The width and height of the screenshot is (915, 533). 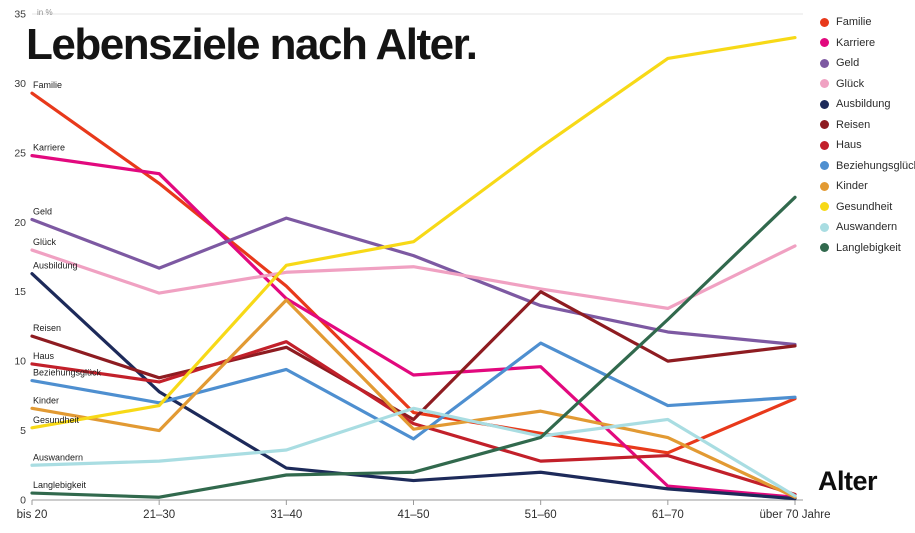 I want to click on series-line-auswandern, so click(x=413, y=452).